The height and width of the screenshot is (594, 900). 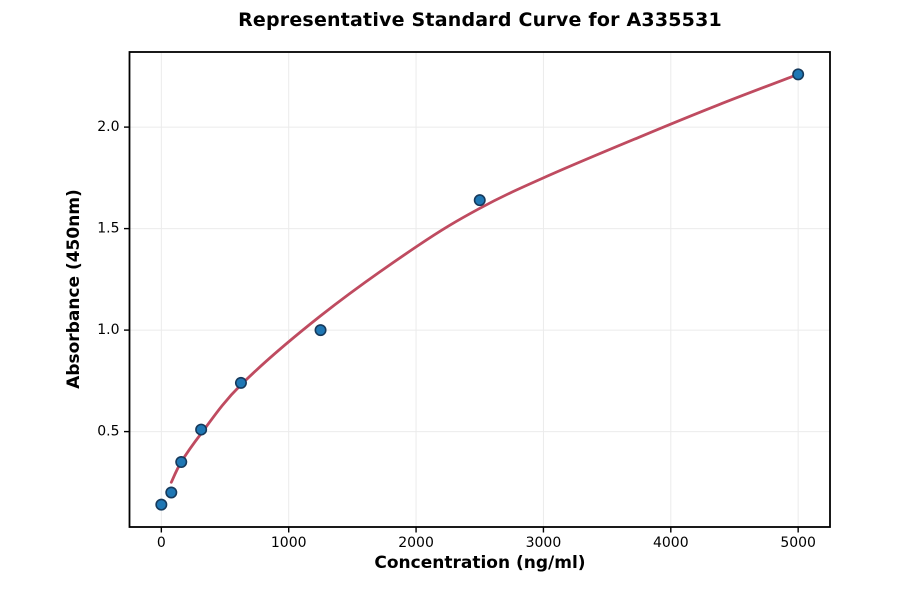 I want to click on x-tick-label: 5000, so click(x=798, y=543).